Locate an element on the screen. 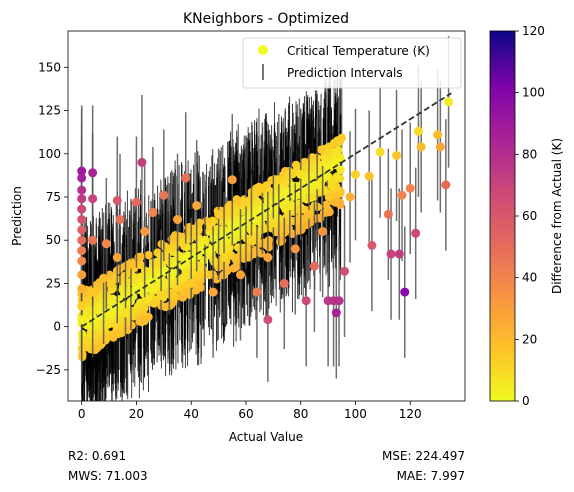 The image size is (574, 492). x-tick-label: 20 is located at coordinates (136, 414).